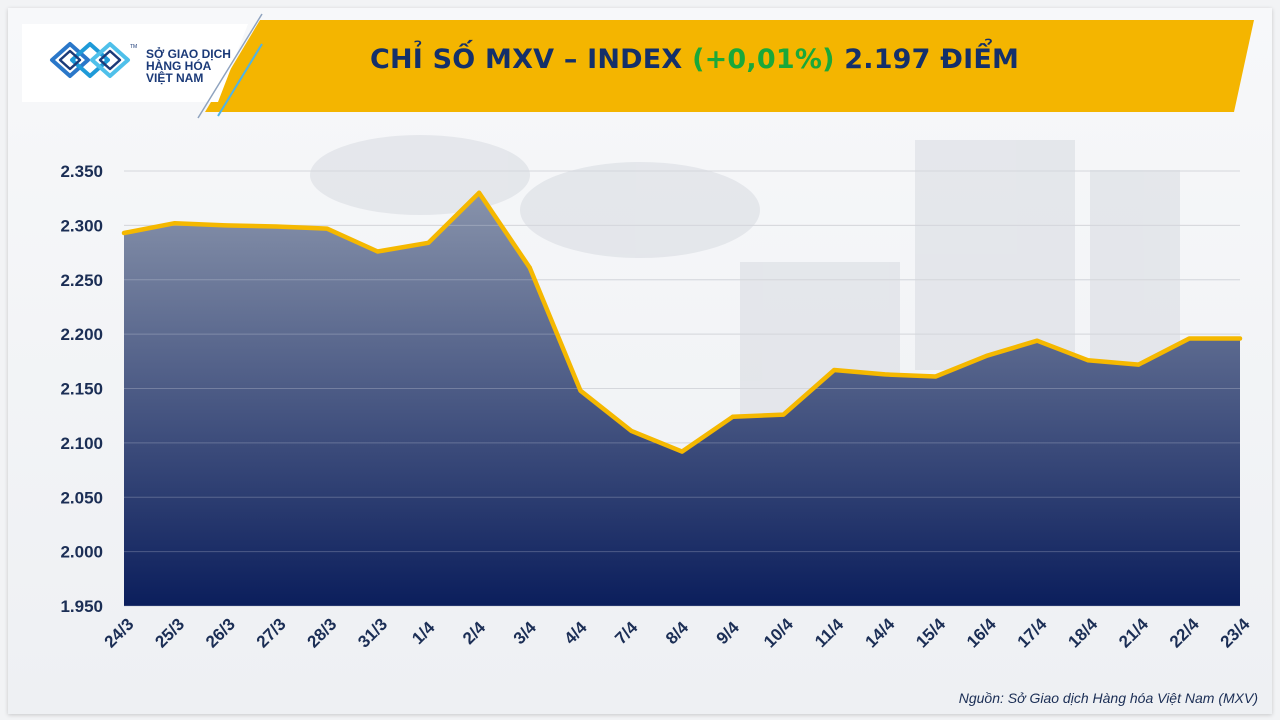 Image resolution: width=1280 pixels, height=720 pixels. What do you see at coordinates (728, 633) in the screenshot?
I see `x-tick-label: 9/4` at bounding box center [728, 633].